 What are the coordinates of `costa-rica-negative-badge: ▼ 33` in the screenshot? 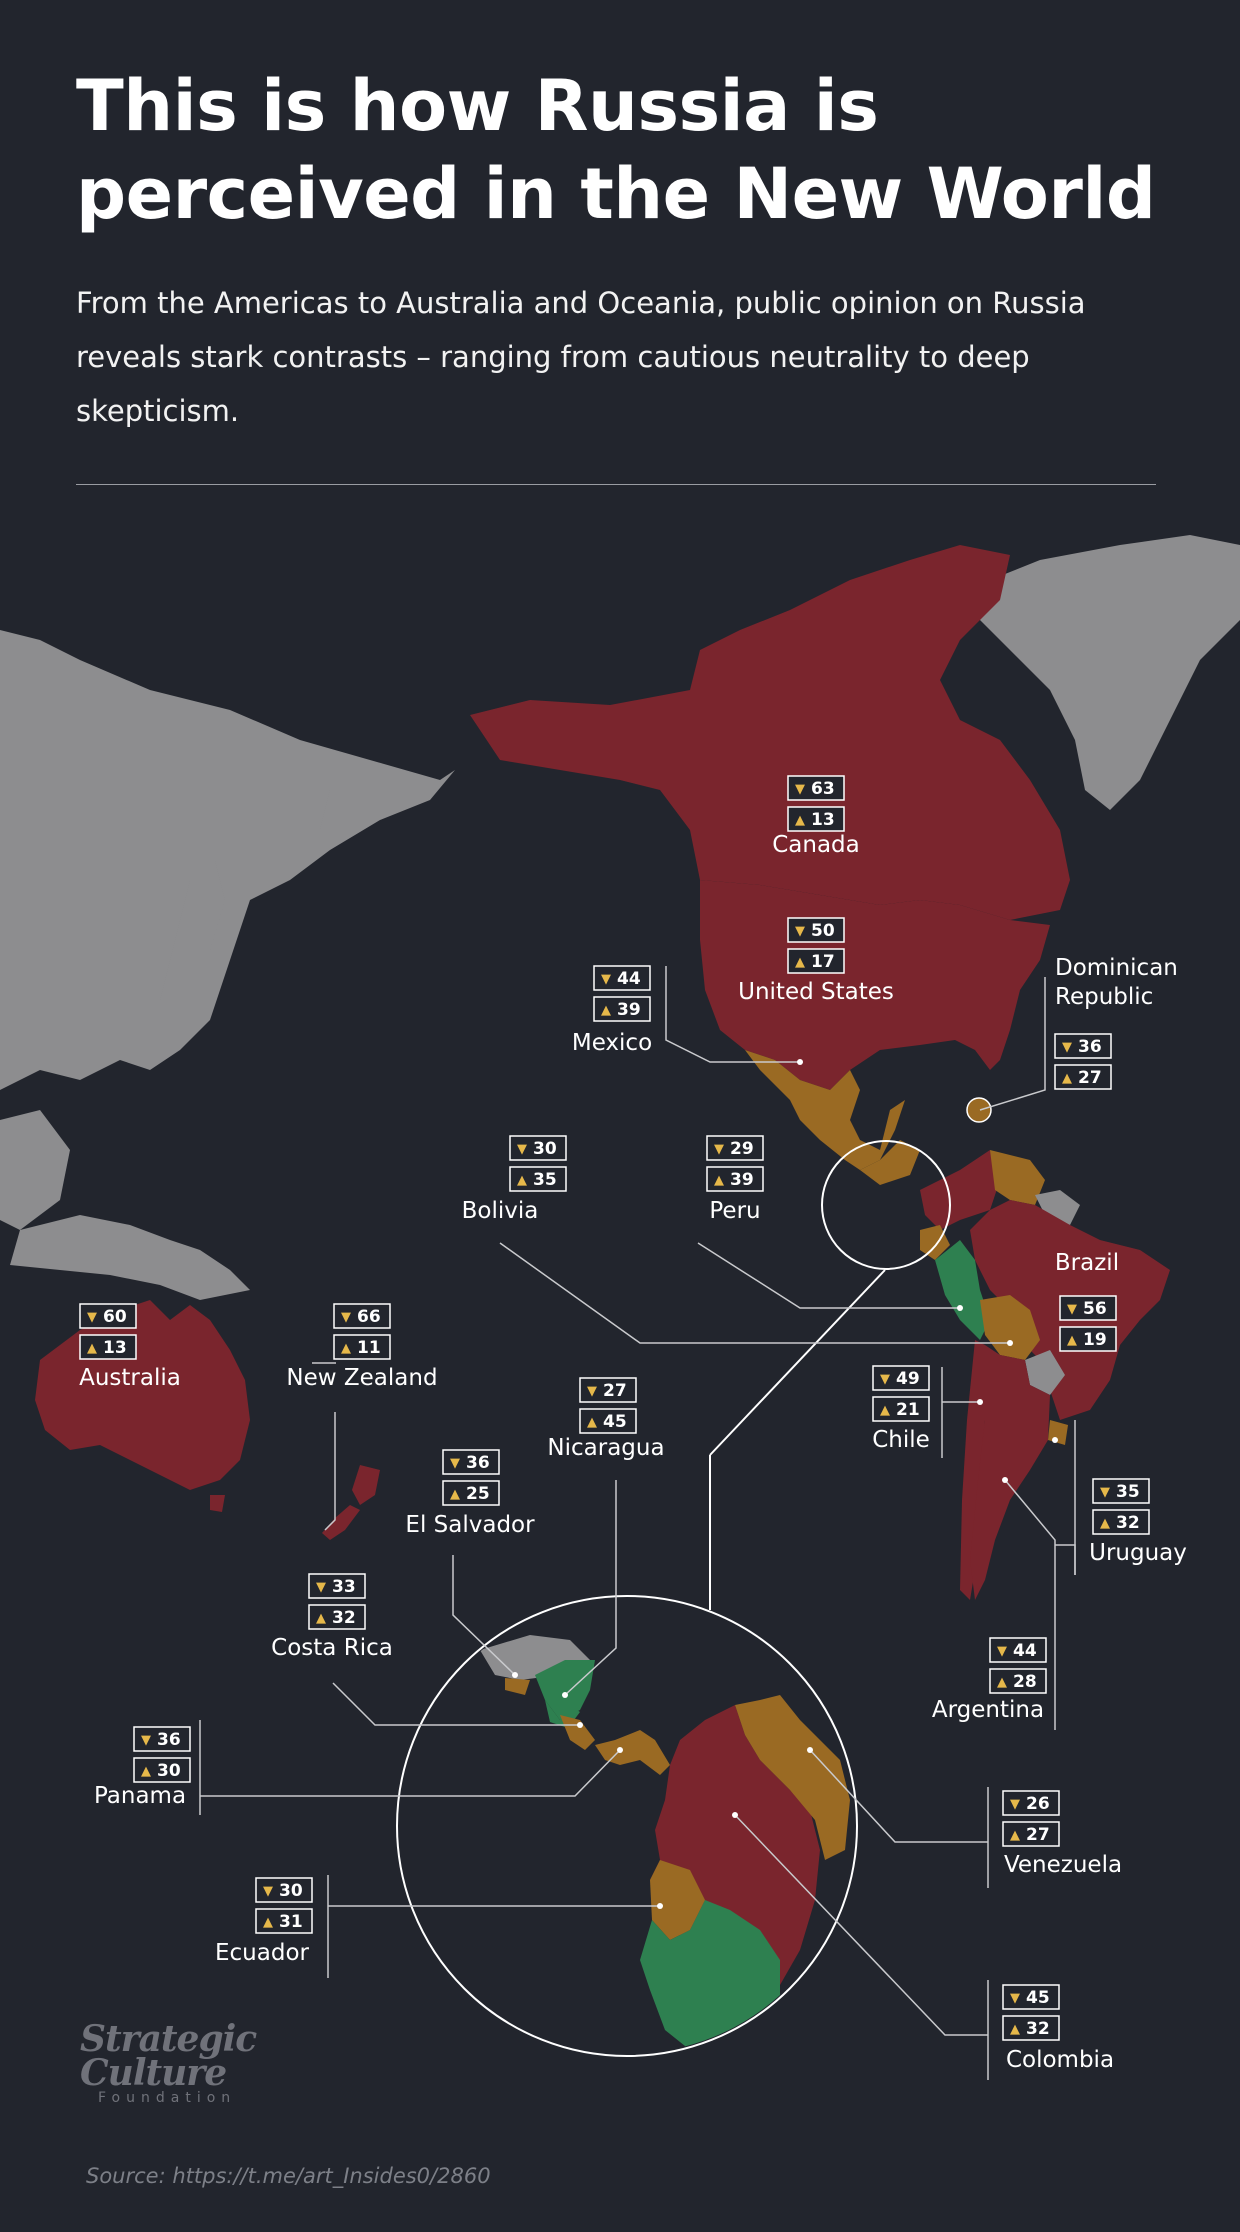 It's located at (337, 1586).